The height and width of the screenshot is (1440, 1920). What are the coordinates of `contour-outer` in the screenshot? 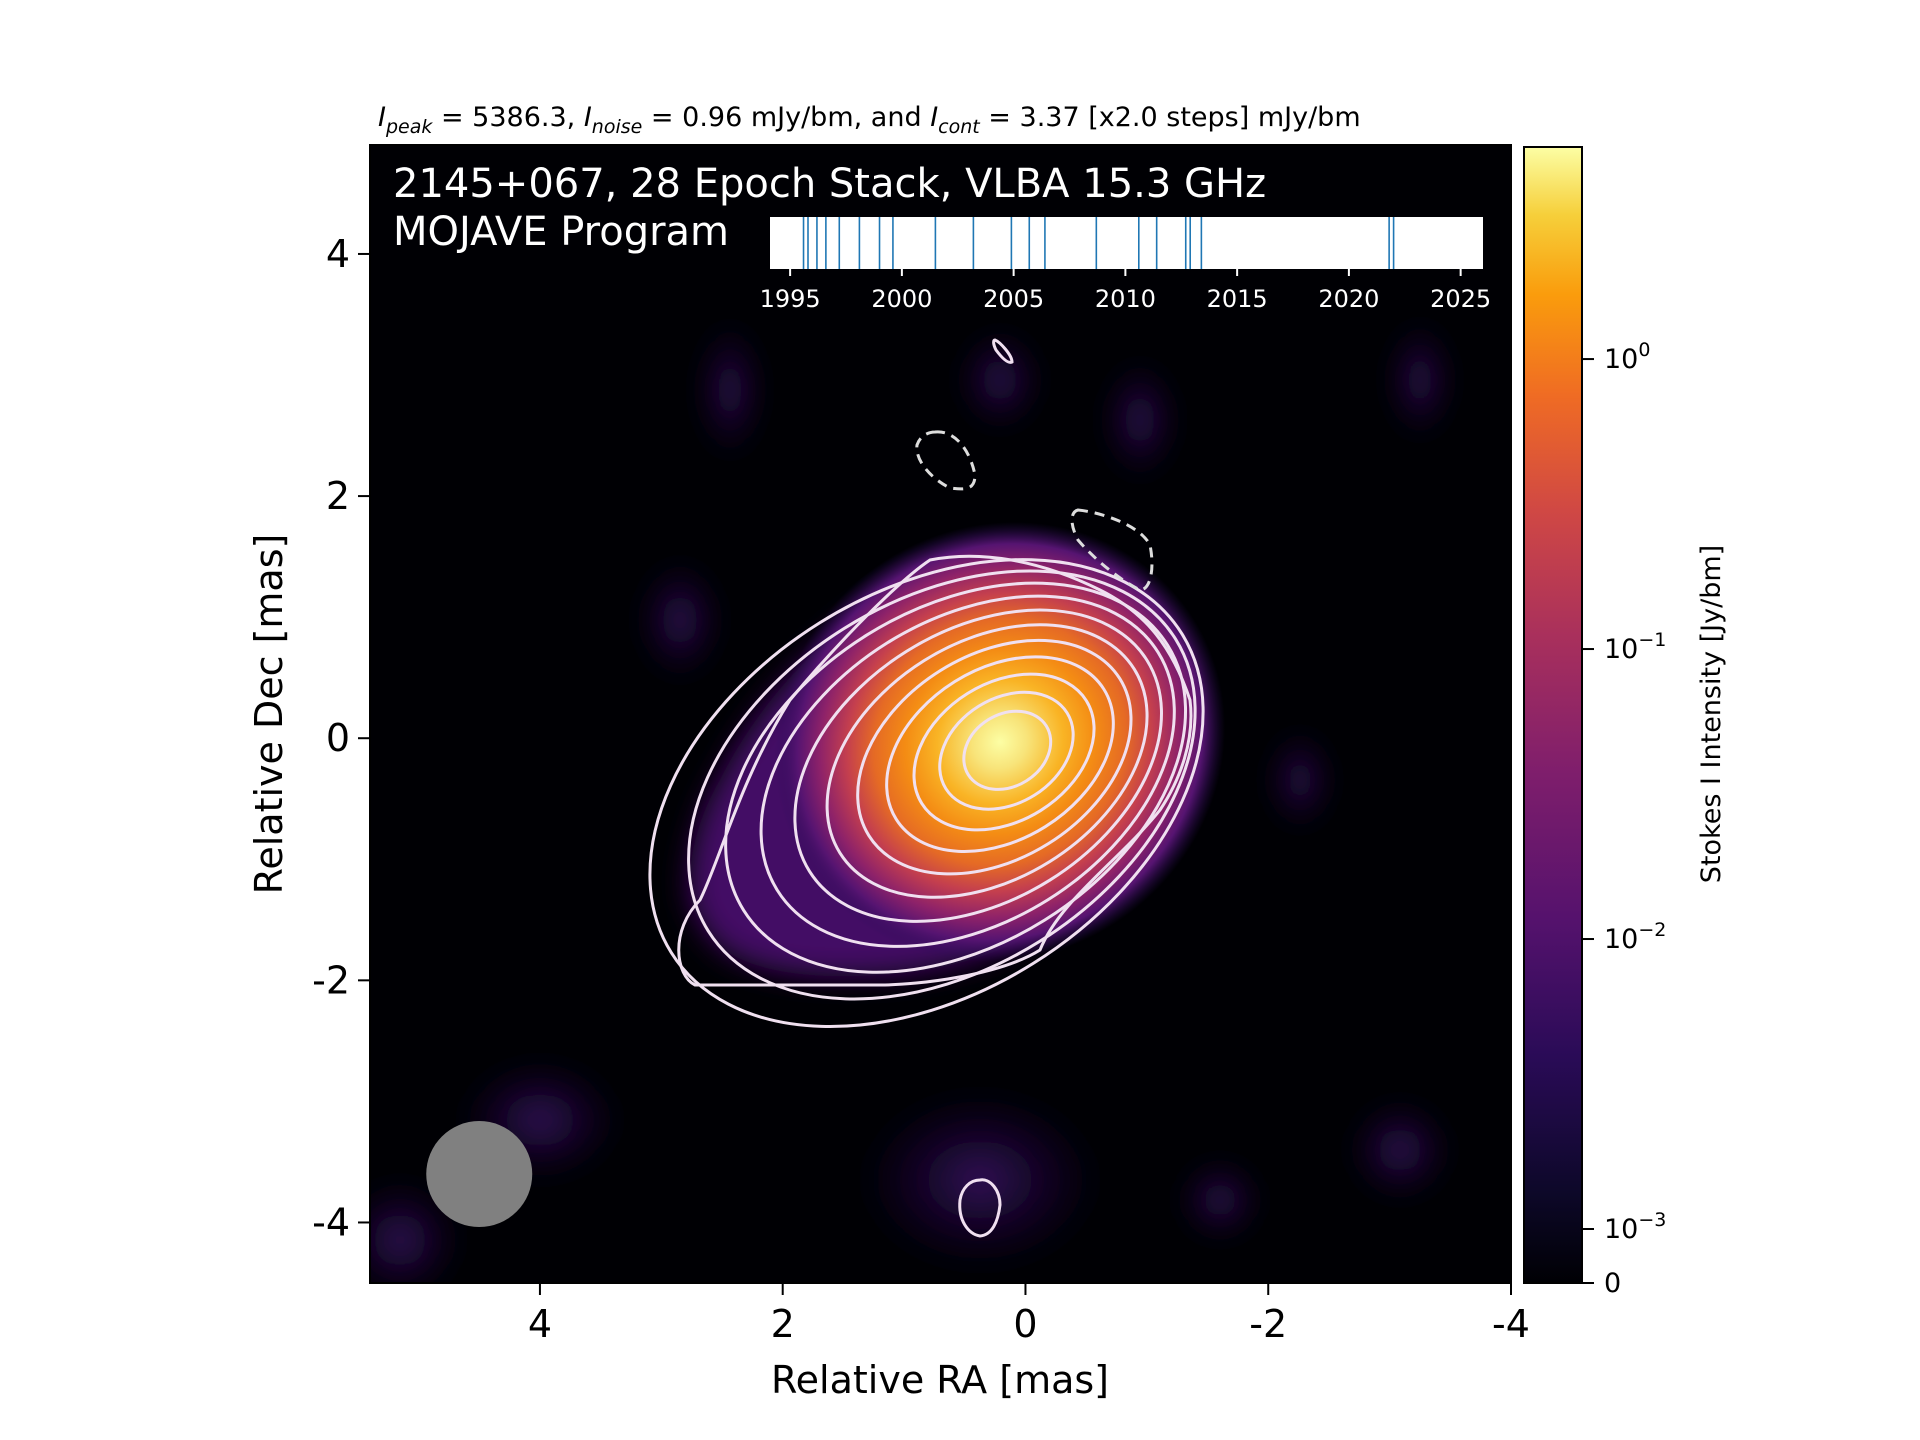 It's located at (935, 770).